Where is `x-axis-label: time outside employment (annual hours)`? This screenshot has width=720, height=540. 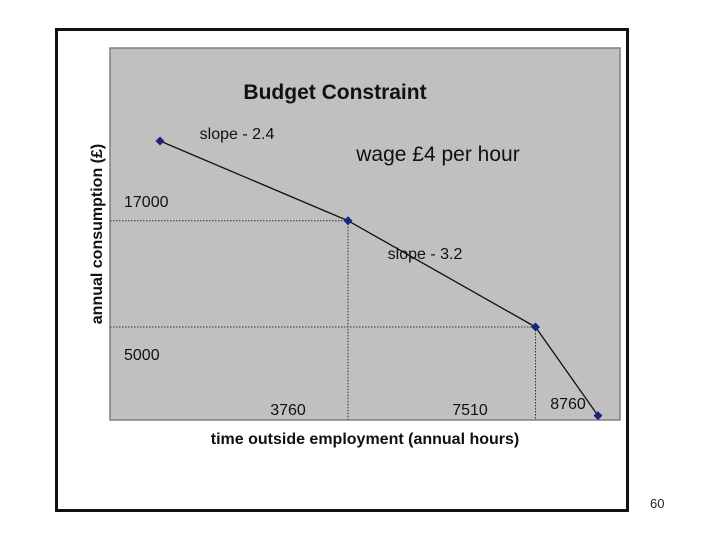 x-axis-label: time outside employment (annual hours) is located at coordinates (365, 439).